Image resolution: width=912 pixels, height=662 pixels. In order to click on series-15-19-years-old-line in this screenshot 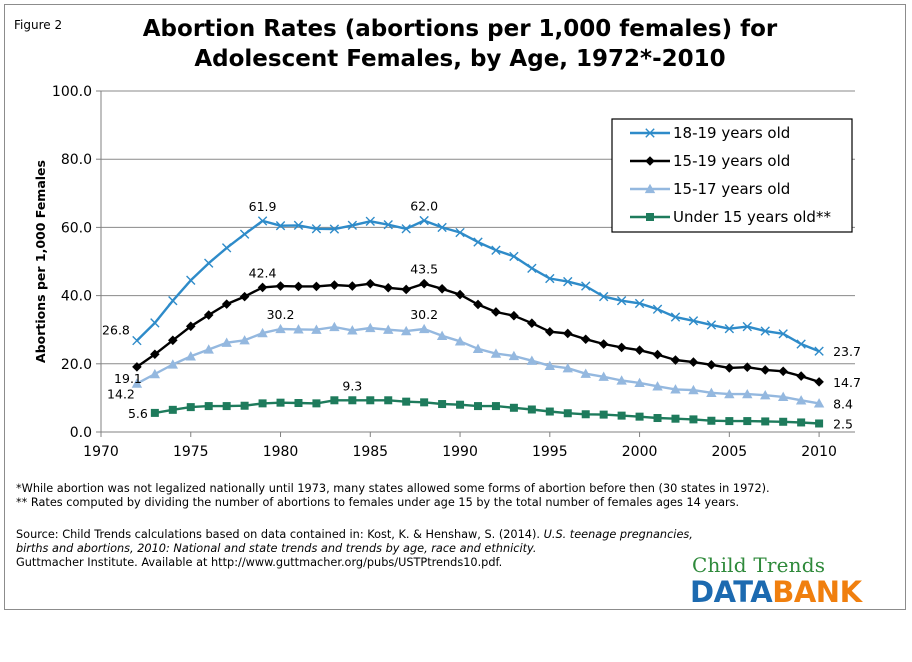, I will do `click(478, 333)`.